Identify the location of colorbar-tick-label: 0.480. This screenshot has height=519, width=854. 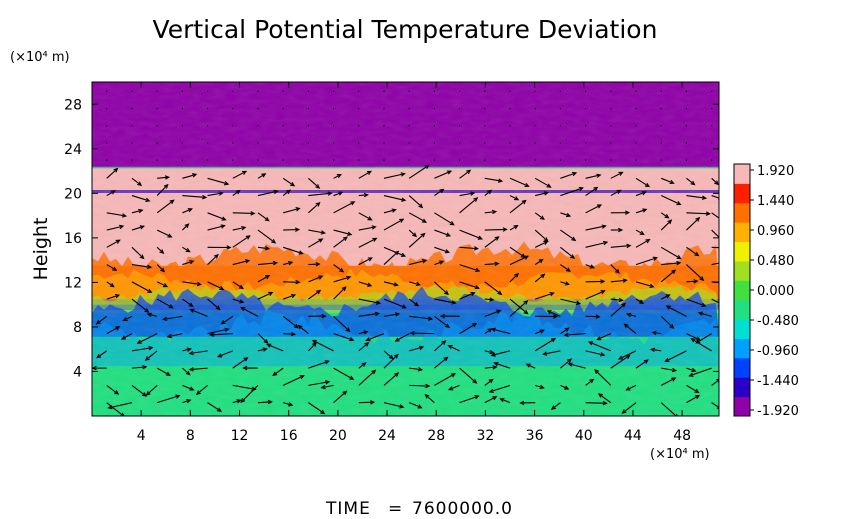
(775, 261).